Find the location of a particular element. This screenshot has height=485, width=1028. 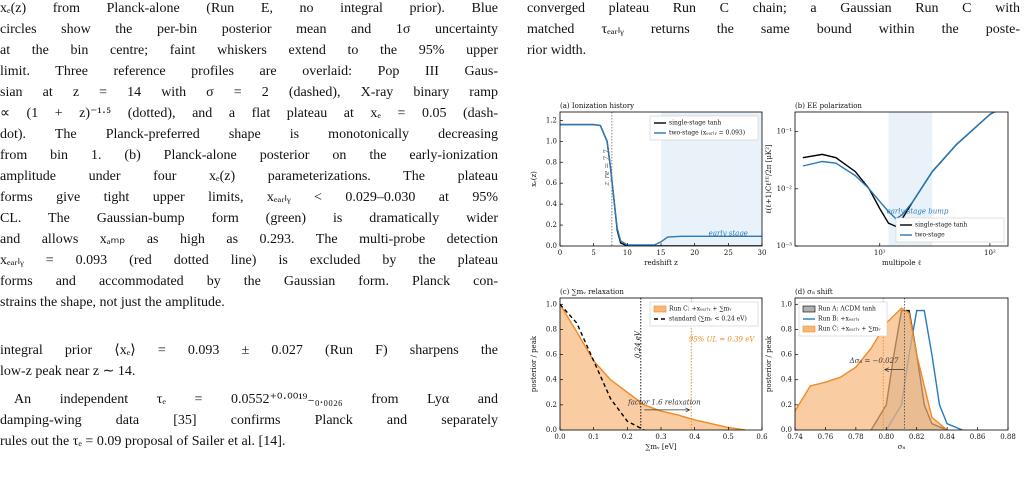

y-axis-label: xₑ(z) is located at coordinates (534, 179).